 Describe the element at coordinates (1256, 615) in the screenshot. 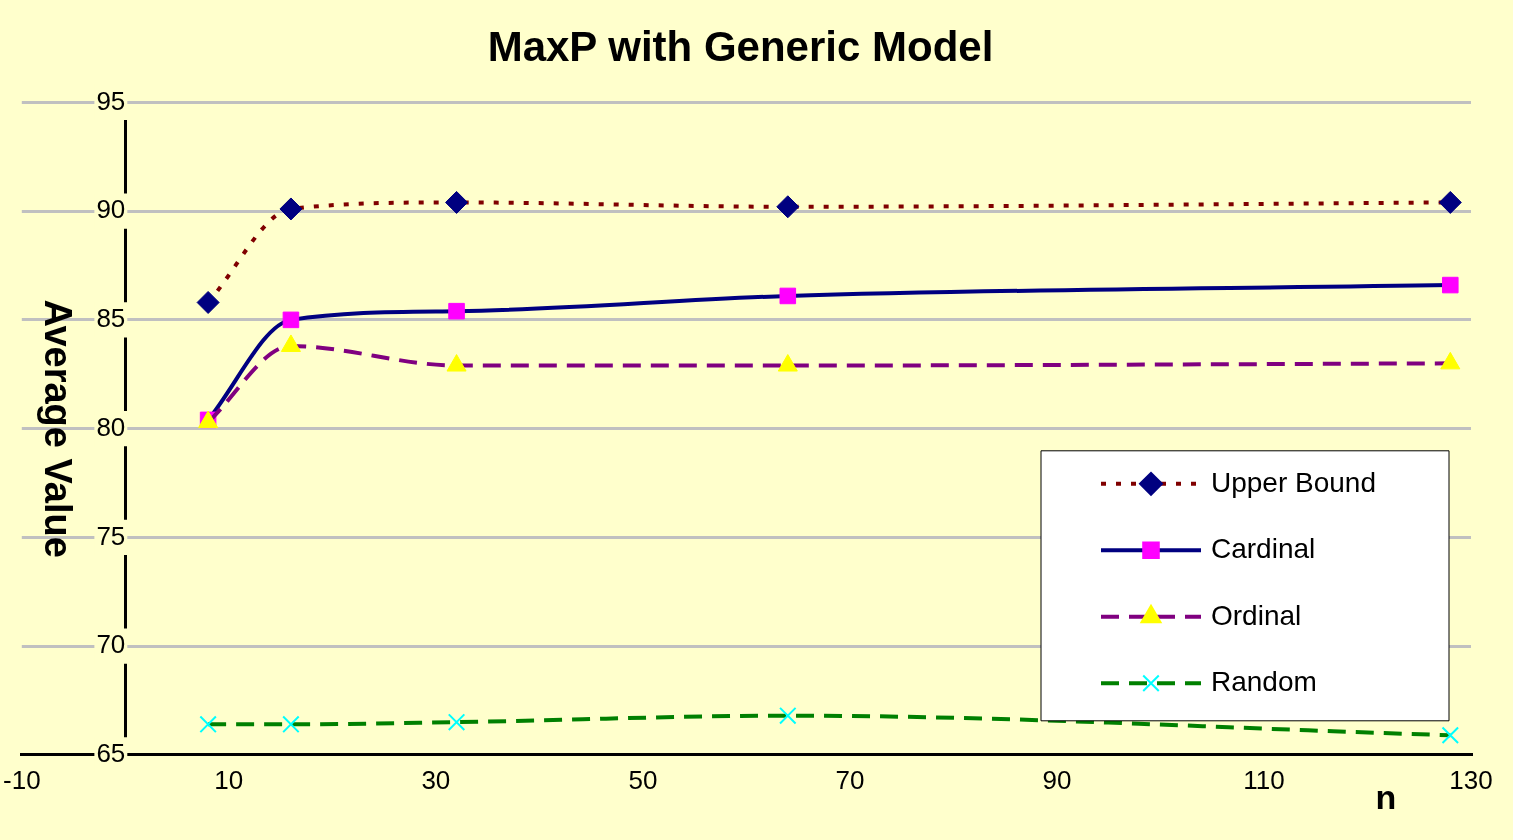

I see `legend-label: Ordinal` at that location.